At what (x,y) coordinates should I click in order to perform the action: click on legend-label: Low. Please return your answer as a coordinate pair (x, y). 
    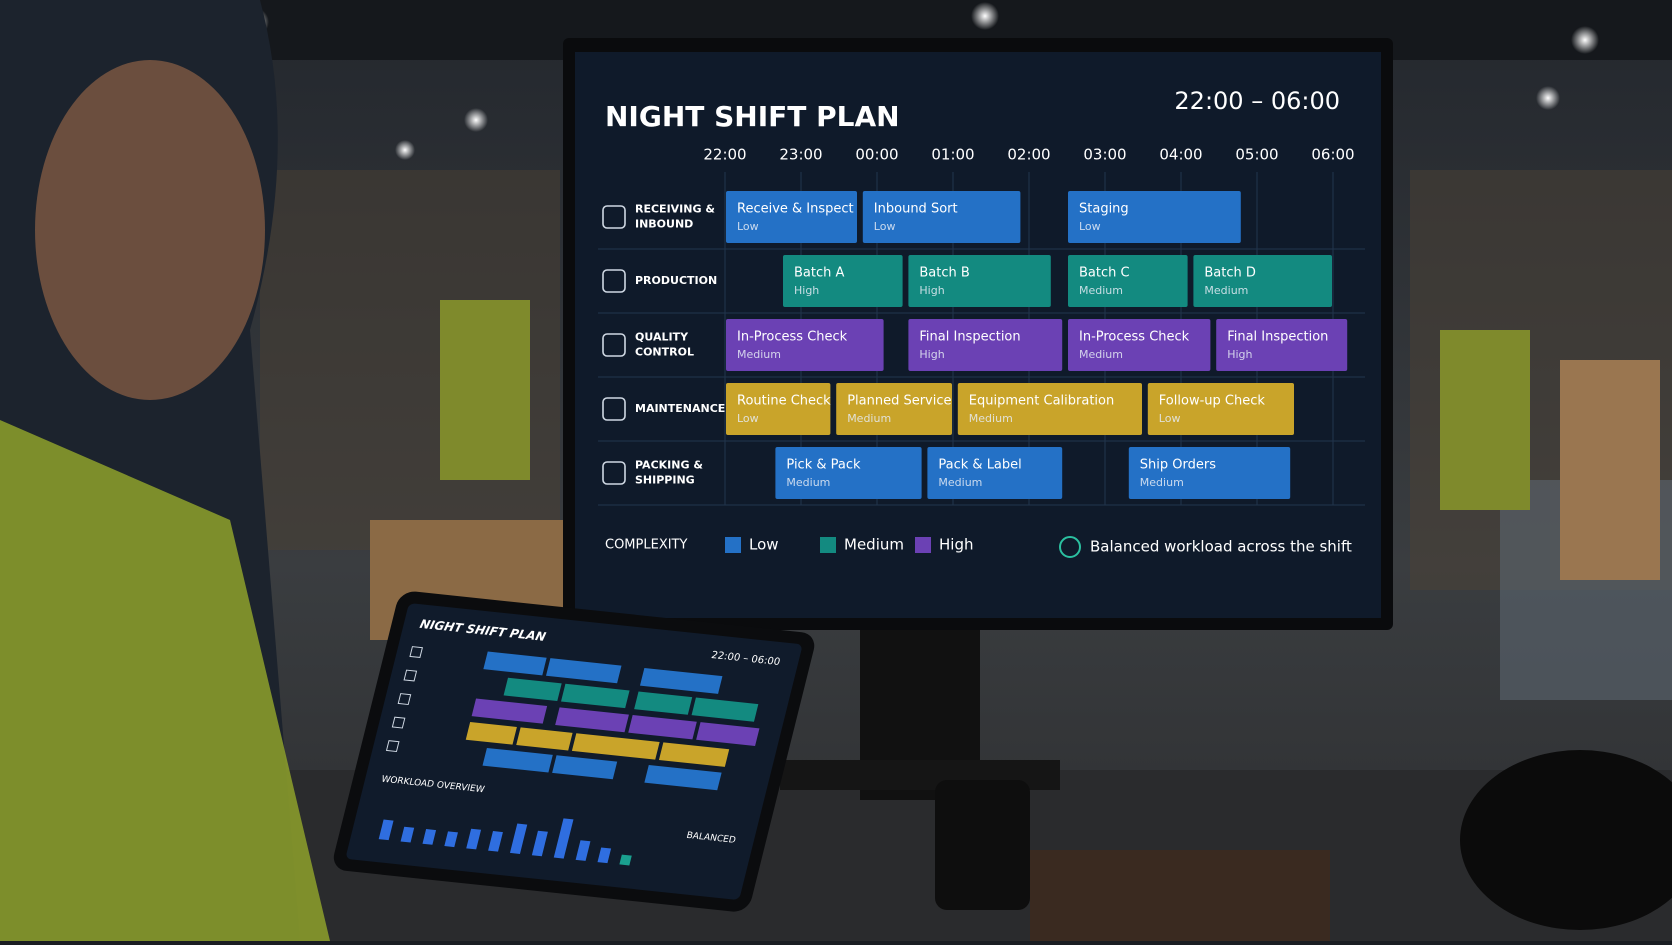
    Looking at the image, I should click on (764, 545).